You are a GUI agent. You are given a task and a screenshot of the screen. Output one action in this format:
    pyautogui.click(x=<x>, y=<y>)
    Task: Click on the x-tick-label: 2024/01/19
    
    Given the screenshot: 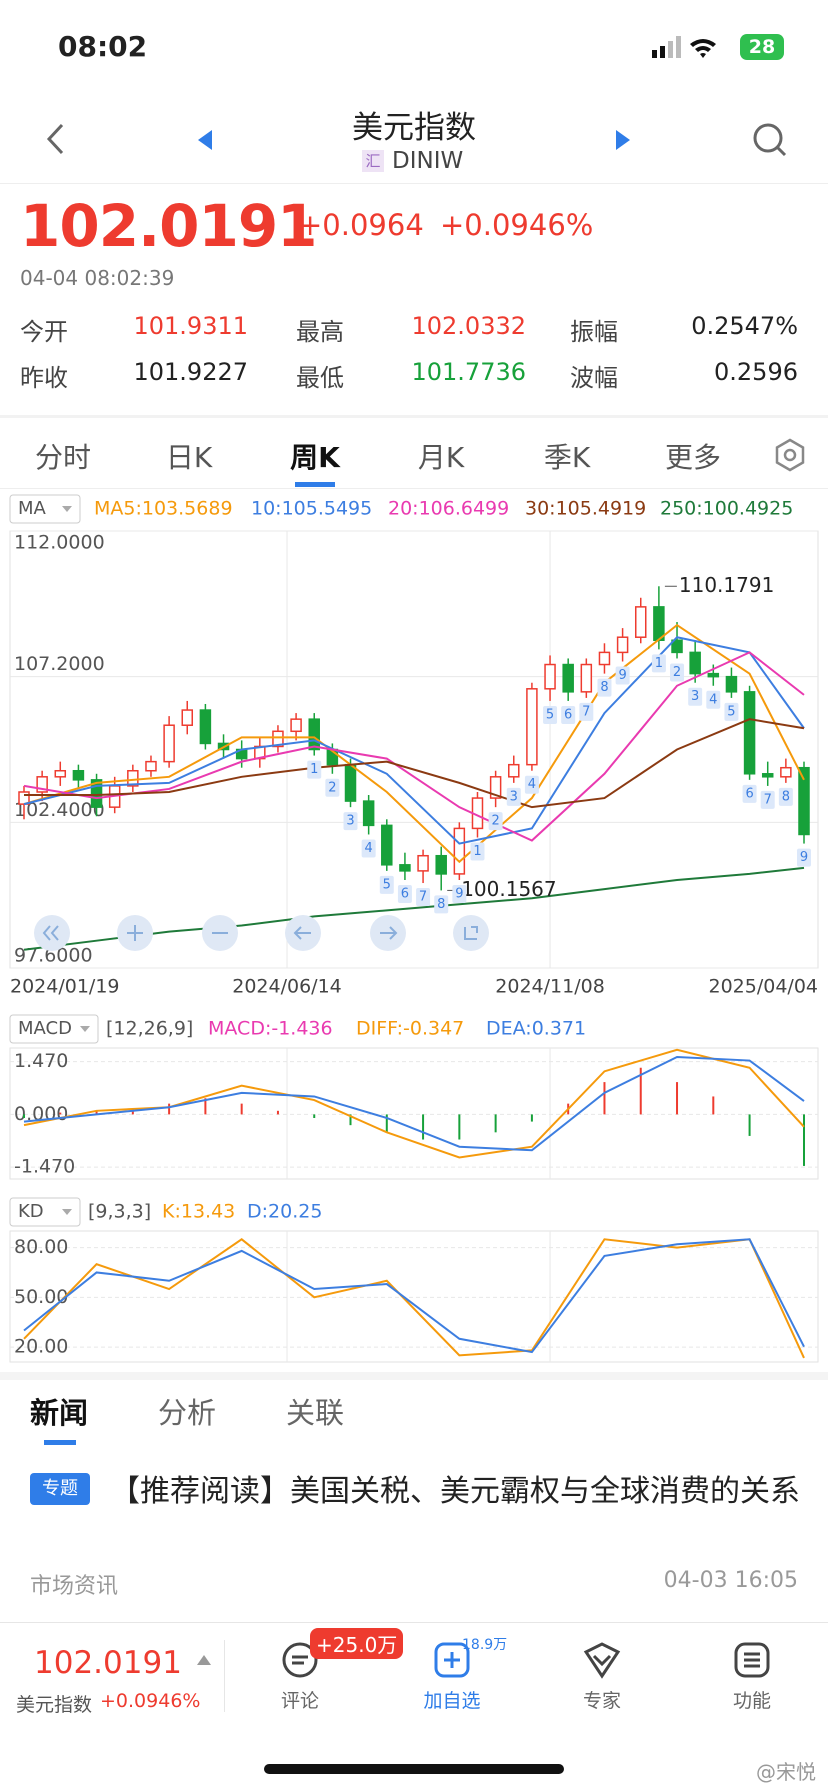 What is the action you would take?
    pyautogui.click(x=65, y=987)
    